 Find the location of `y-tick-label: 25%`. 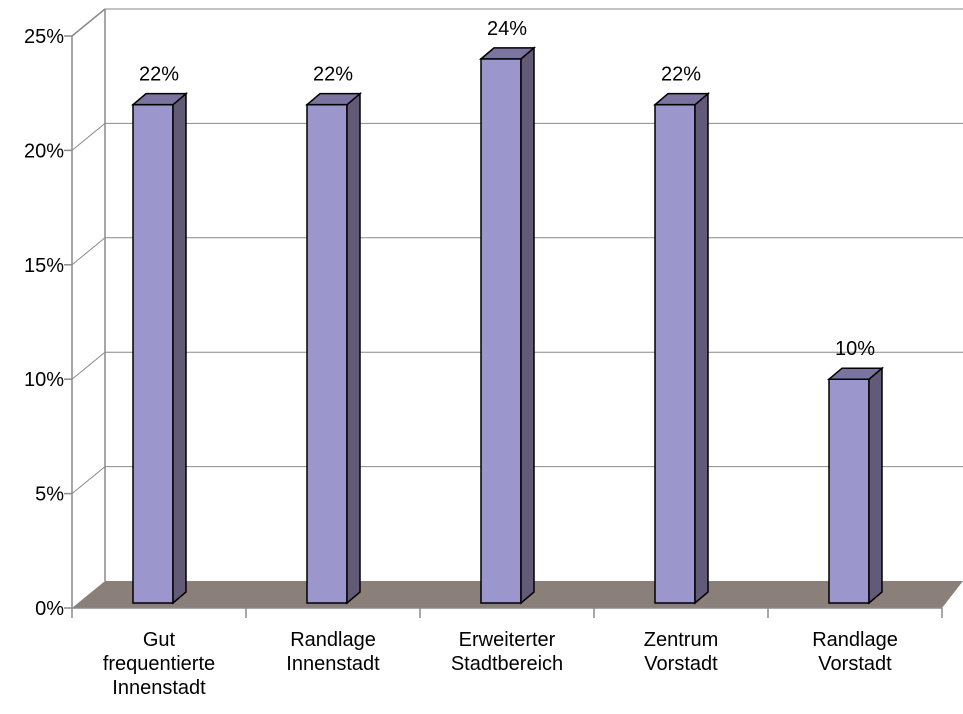

y-tick-label: 25% is located at coordinates (44, 37).